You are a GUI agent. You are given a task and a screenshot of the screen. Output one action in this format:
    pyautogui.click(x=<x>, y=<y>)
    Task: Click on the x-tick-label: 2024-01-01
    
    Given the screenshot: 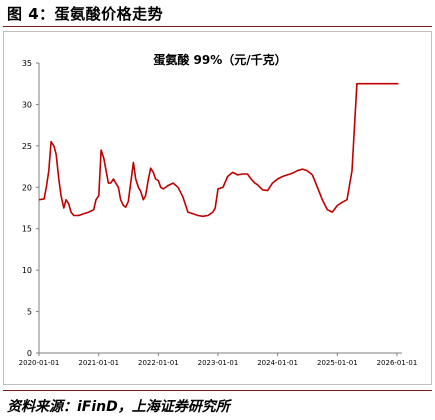 What is the action you would take?
    pyautogui.click(x=277, y=363)
    